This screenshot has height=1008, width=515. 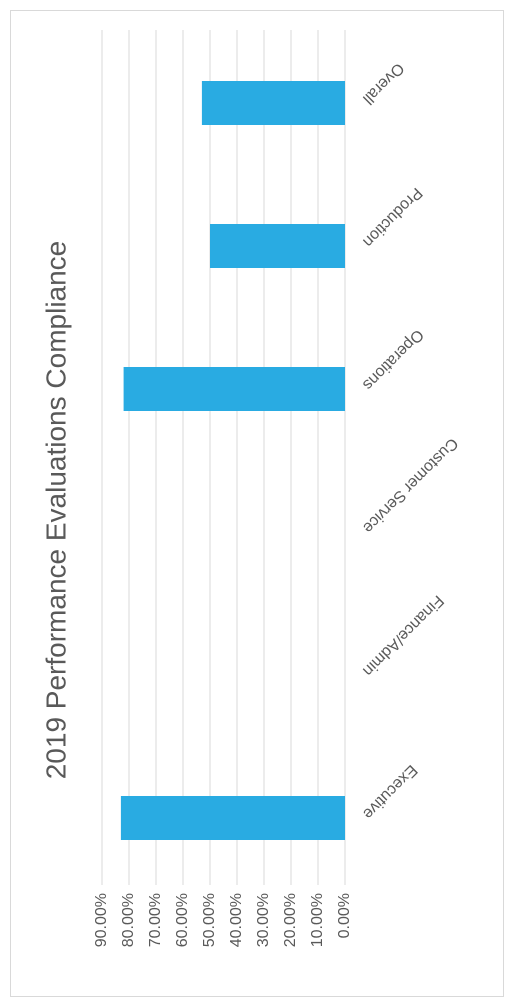 What do you see at coordinates (317, 920) in the screenshot?
I see `tick-label: 10.00%` at bounding box center [317, 920].